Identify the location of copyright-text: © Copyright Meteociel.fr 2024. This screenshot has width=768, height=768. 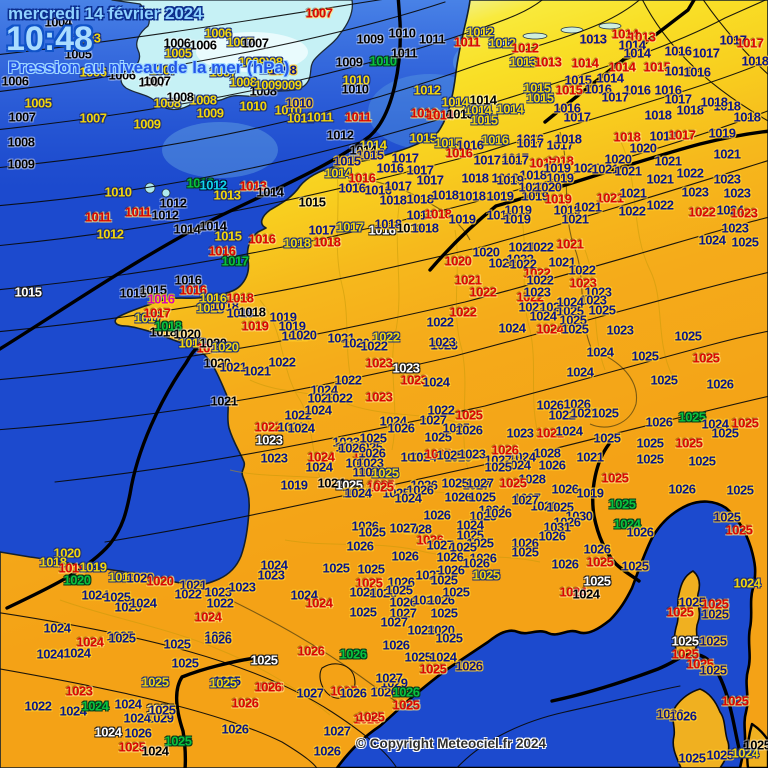
(451, 743).